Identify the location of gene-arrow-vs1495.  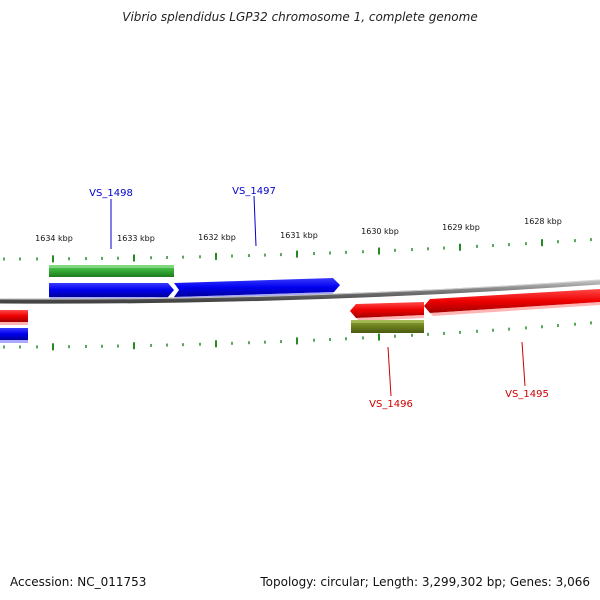
(512, 302).